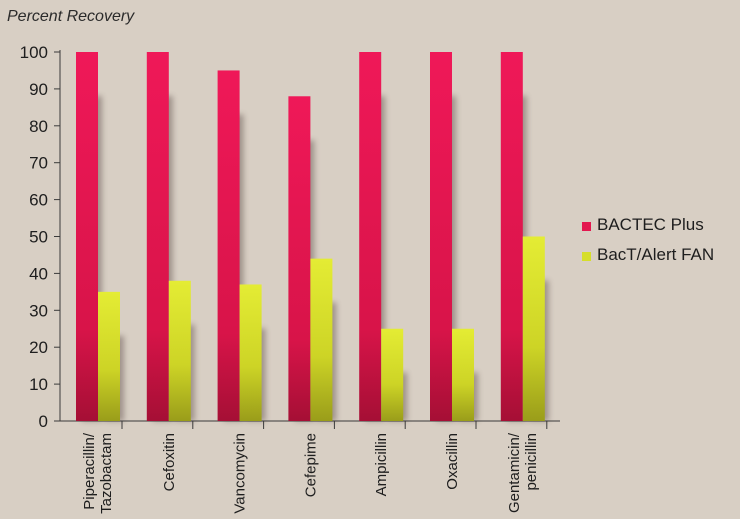 The height and width of the screenshot is (519, 740). I want to click on y-tick-label: 90, so click(38, 89).